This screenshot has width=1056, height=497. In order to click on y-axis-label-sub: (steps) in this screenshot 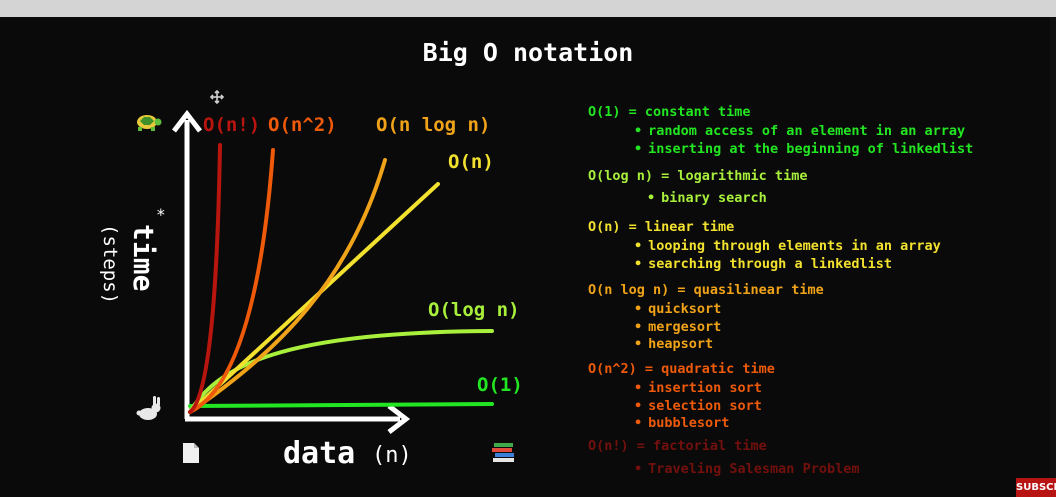, I will do `click(110, 264)`.